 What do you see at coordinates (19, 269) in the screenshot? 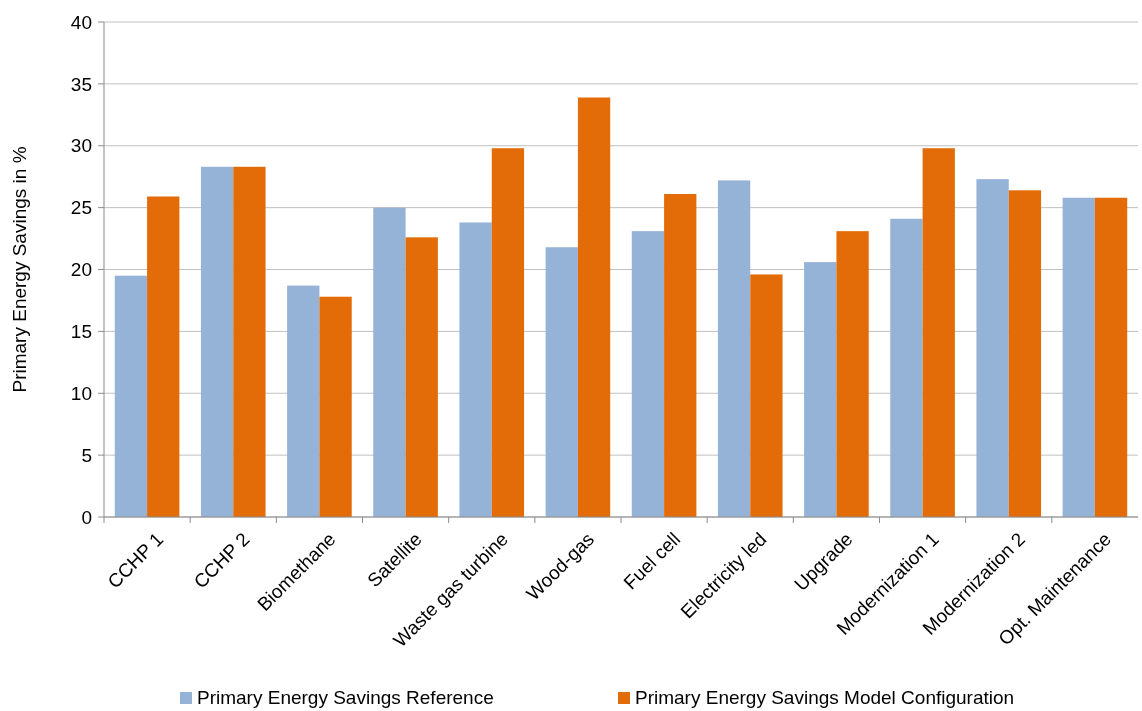
I see `y-axis-title: Primary Energy Savings in %` at bounding box center [19, 269].